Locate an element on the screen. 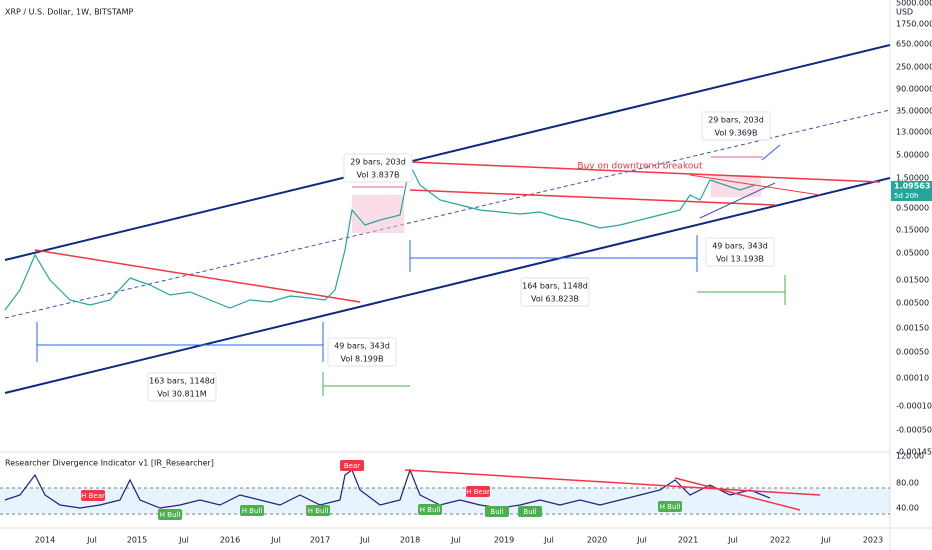 Image resolution: width=932 pixels, height=550 pixels. last-price: 1.09563 is located at coordinates (912, 186).